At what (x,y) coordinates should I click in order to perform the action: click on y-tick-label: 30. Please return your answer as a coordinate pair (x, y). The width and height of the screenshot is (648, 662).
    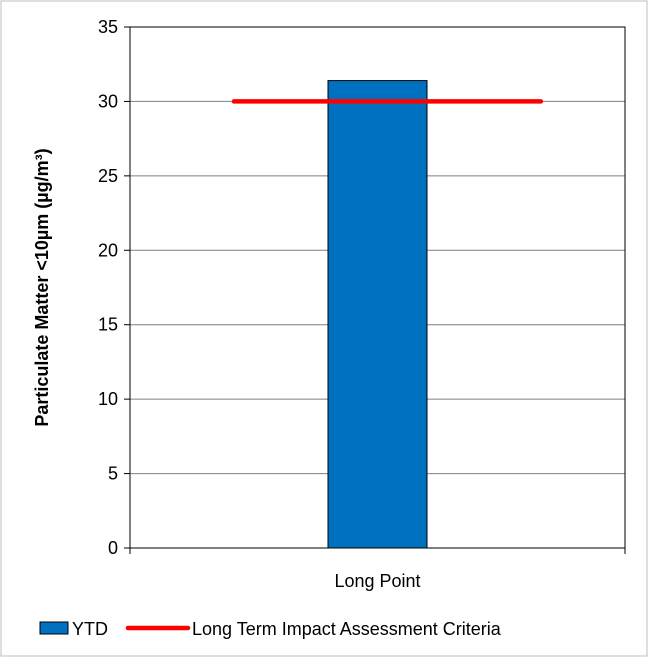
    Looking at the image, I should click on (108, 101).